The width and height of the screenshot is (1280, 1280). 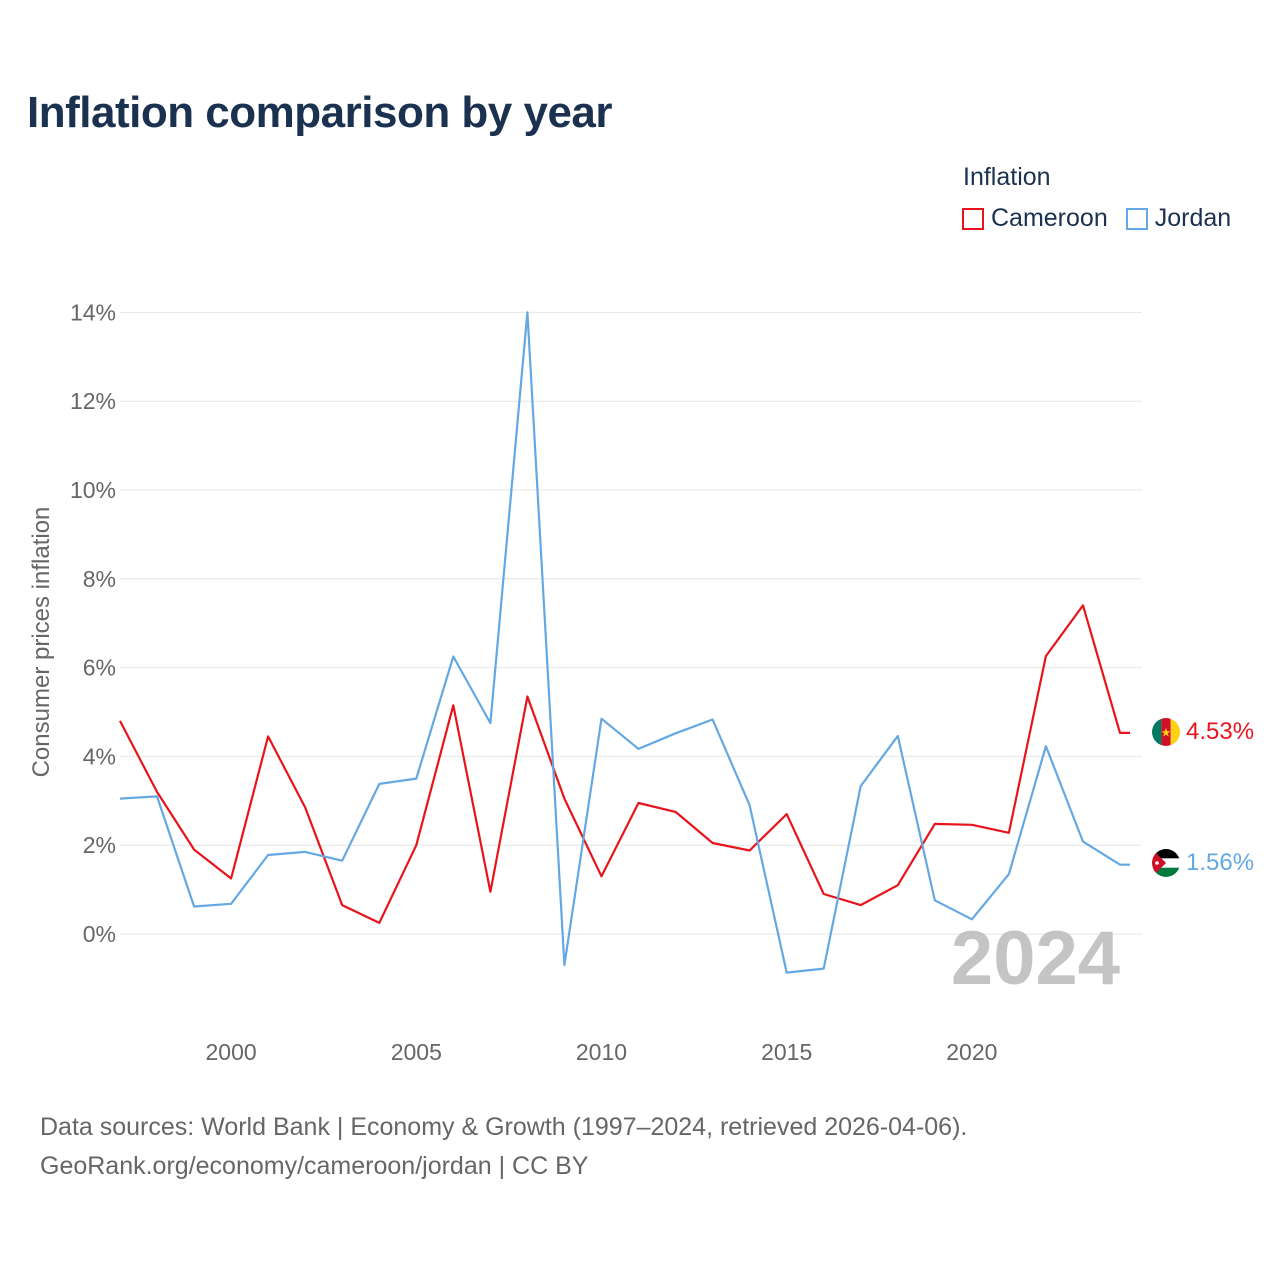 I want to click on x-tick-label: 2000, so click(x=231, y=1052).